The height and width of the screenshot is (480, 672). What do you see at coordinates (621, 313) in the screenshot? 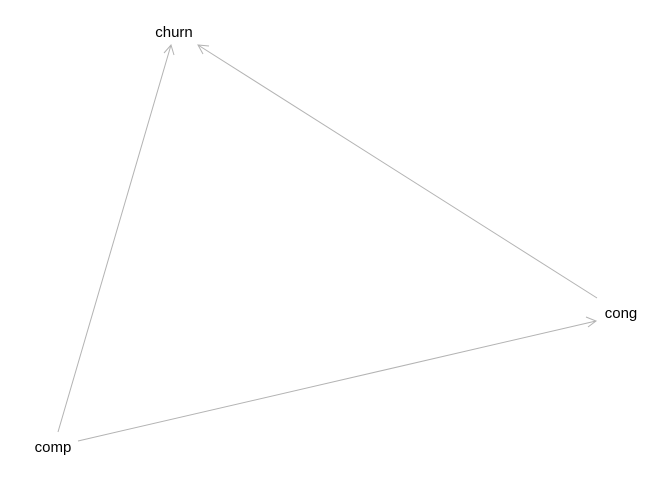
I see `node-label-cong: cong` at bounding box center [621, 313].